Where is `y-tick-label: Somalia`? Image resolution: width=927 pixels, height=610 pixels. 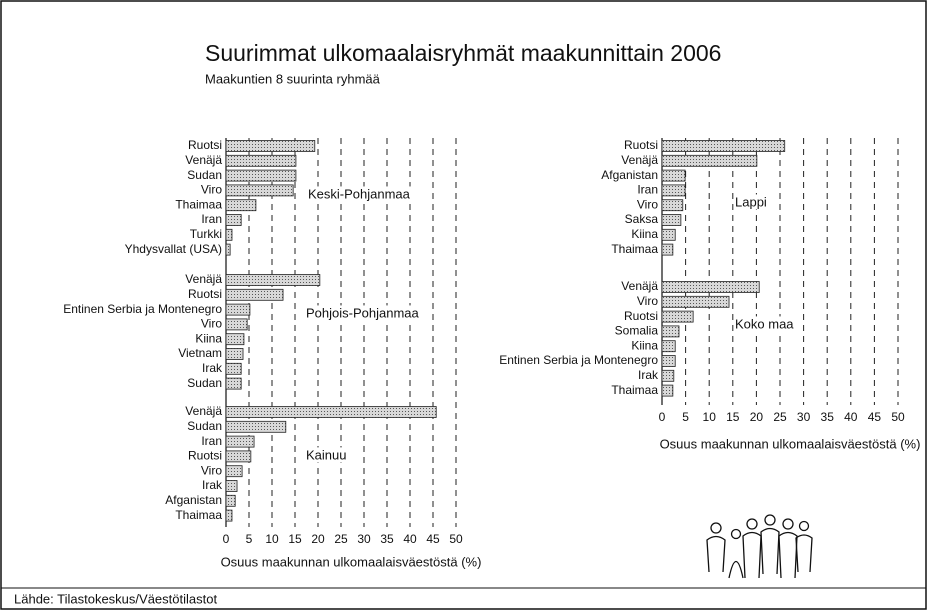 y-tick-label: Somalia is located at coordinates (637, 331).